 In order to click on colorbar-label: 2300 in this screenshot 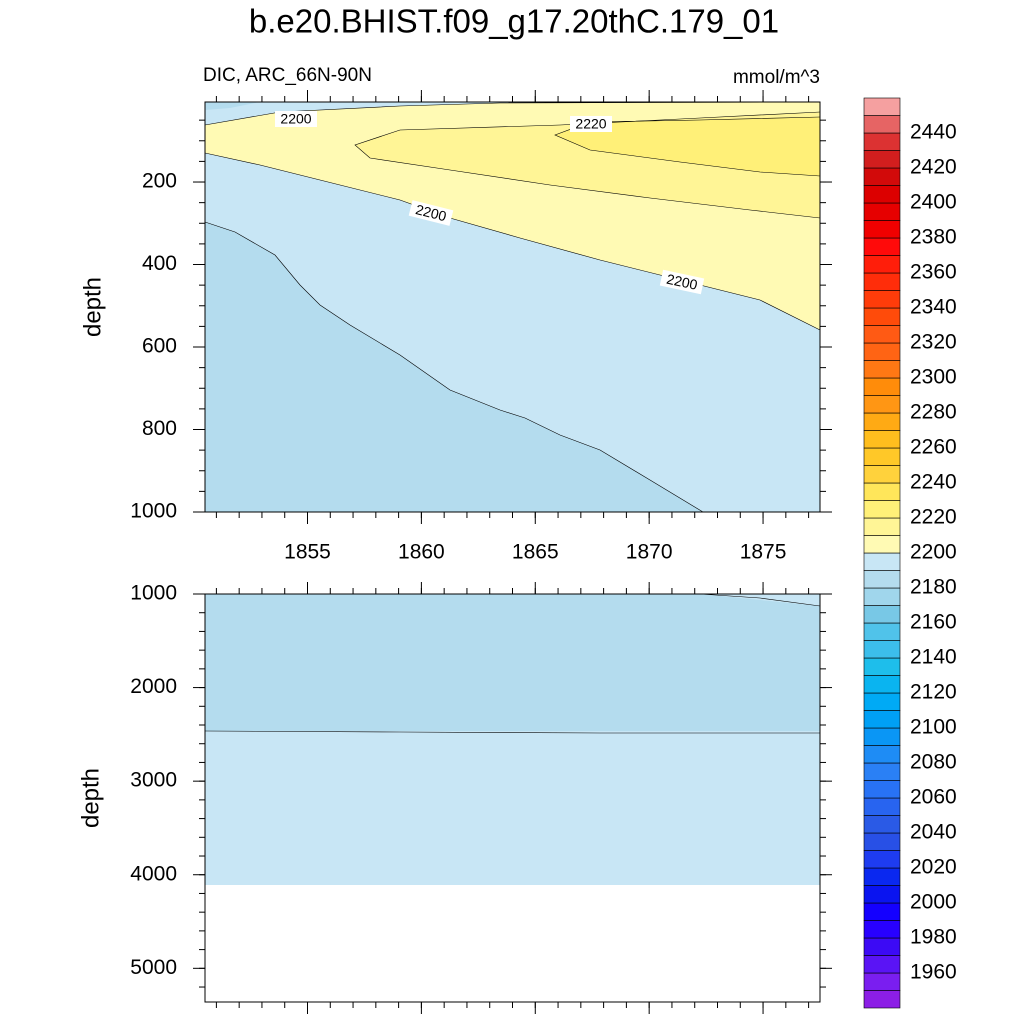, I will do `click(933, 377)`.